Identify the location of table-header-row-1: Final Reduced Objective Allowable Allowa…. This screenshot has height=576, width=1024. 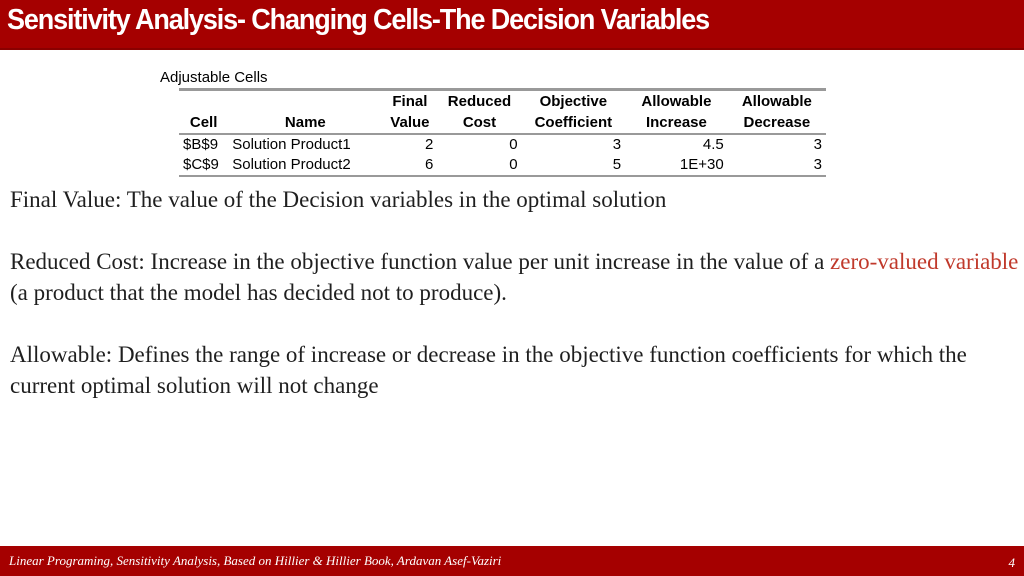
(502, 100).